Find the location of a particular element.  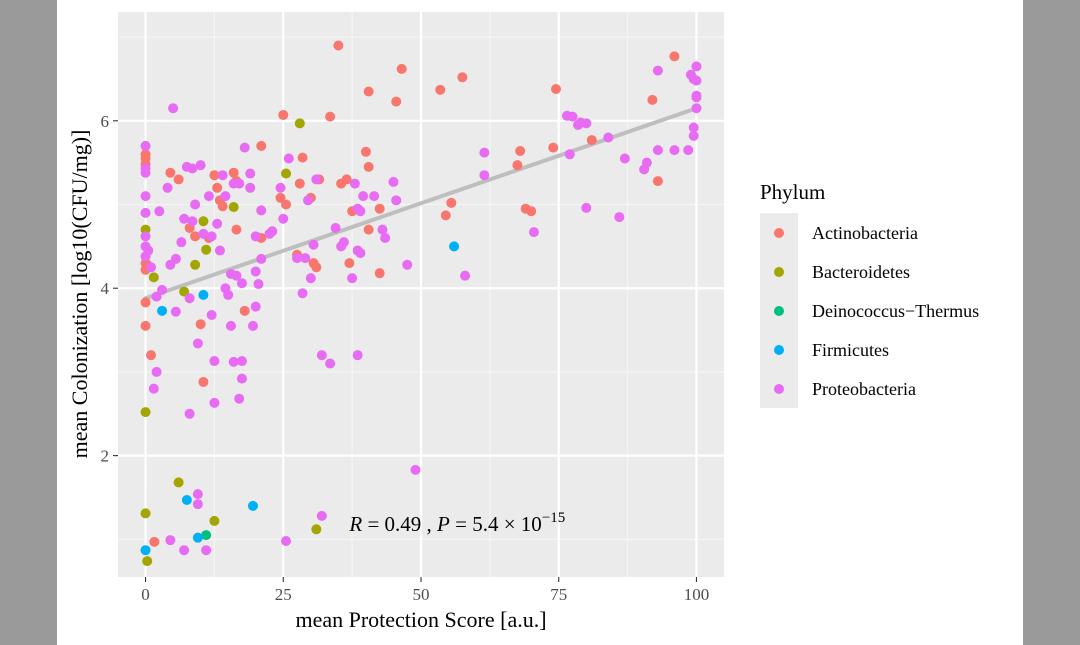

x-tick-label: 100 is located at coordinates (697, 594).